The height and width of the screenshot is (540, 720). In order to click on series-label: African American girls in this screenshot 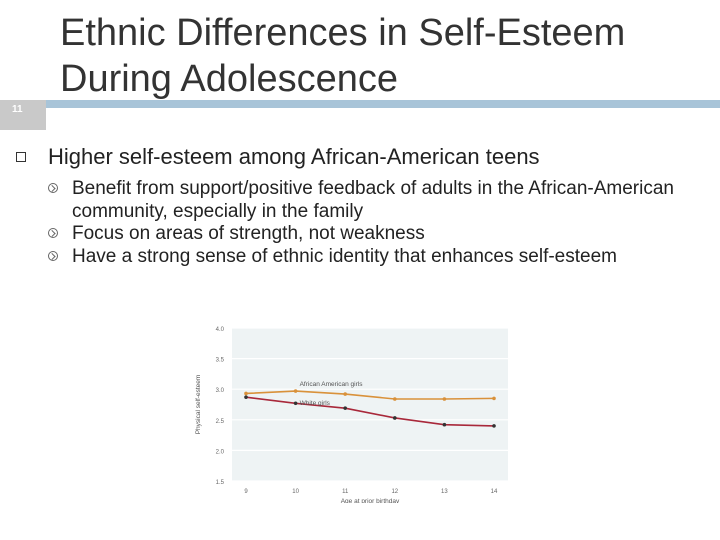, I will do `click(332, 384)`.